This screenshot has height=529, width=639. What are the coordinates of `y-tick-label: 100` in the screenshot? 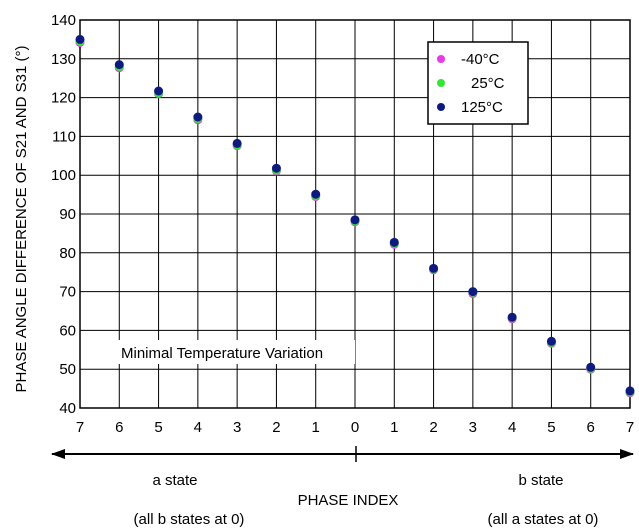 It's located at (63, 175).